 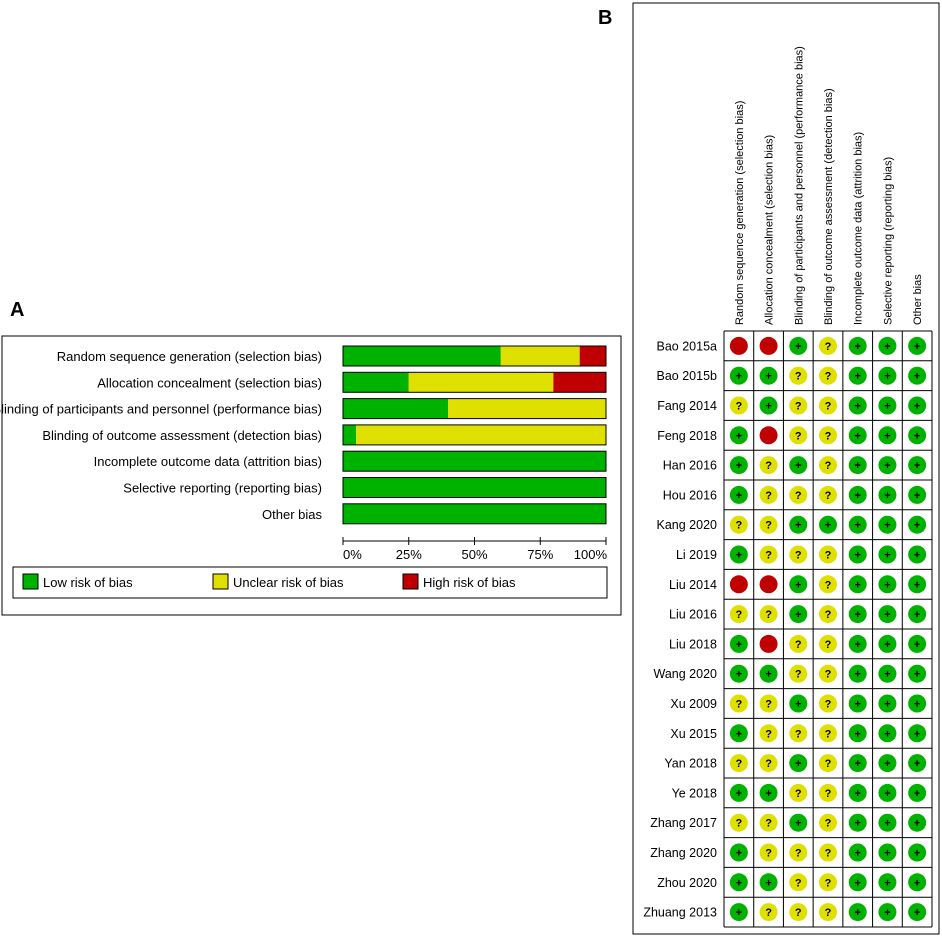 What do you see at coordinates (540, 554) in the screenshot?
I see `x-tick-label: 75%` at bounding box center [540, 554].